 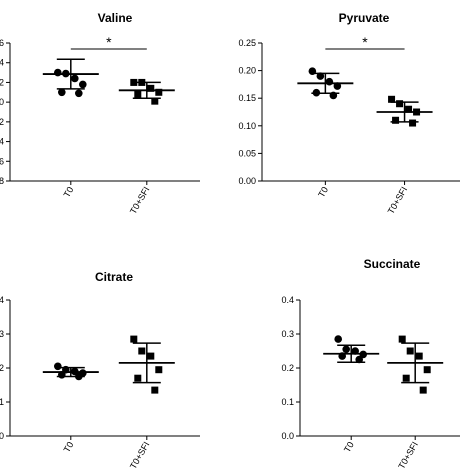 I want to click on y-tick-label: -6, so click(x=2, y=161).